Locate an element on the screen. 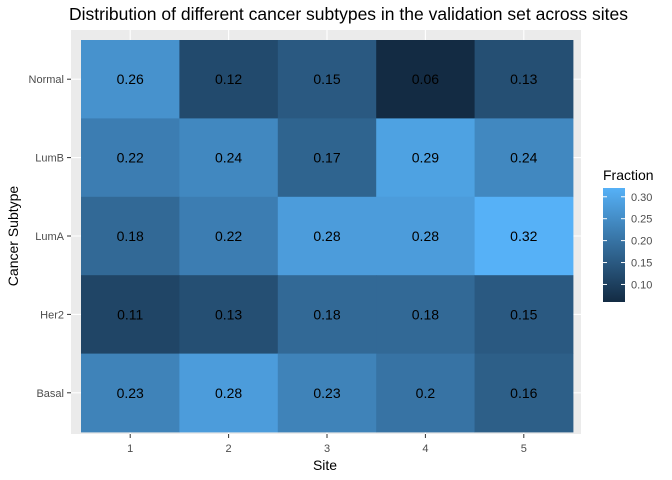 The height and width of the screenshot is (480, 672). color-legend: Fraction 0.30 0.25 0.20 0.15 0.10 is located at coordinates (628, 234).